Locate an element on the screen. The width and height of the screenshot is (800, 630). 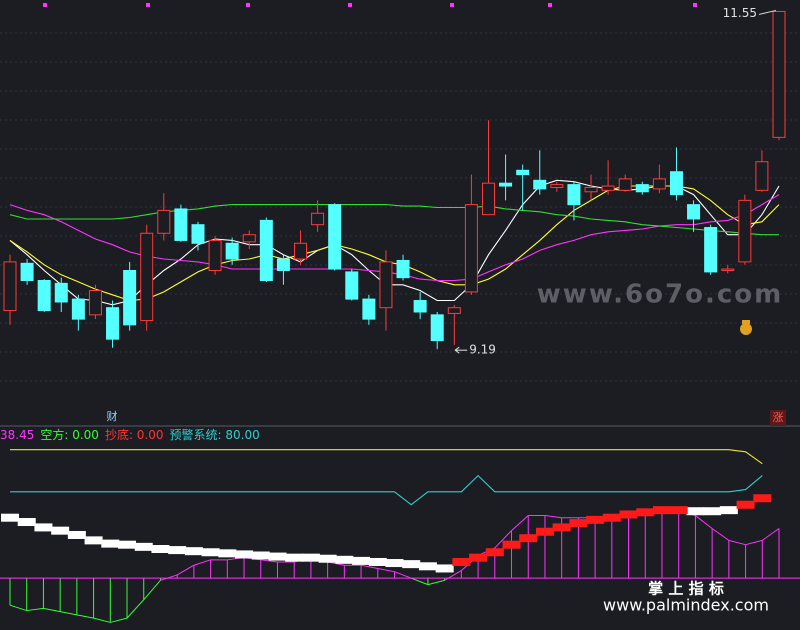
indicator-legend: 38.45 空方: 0.00 抄底: 0.00 预警系统: 80.00 is located at coordinates (130, 434).